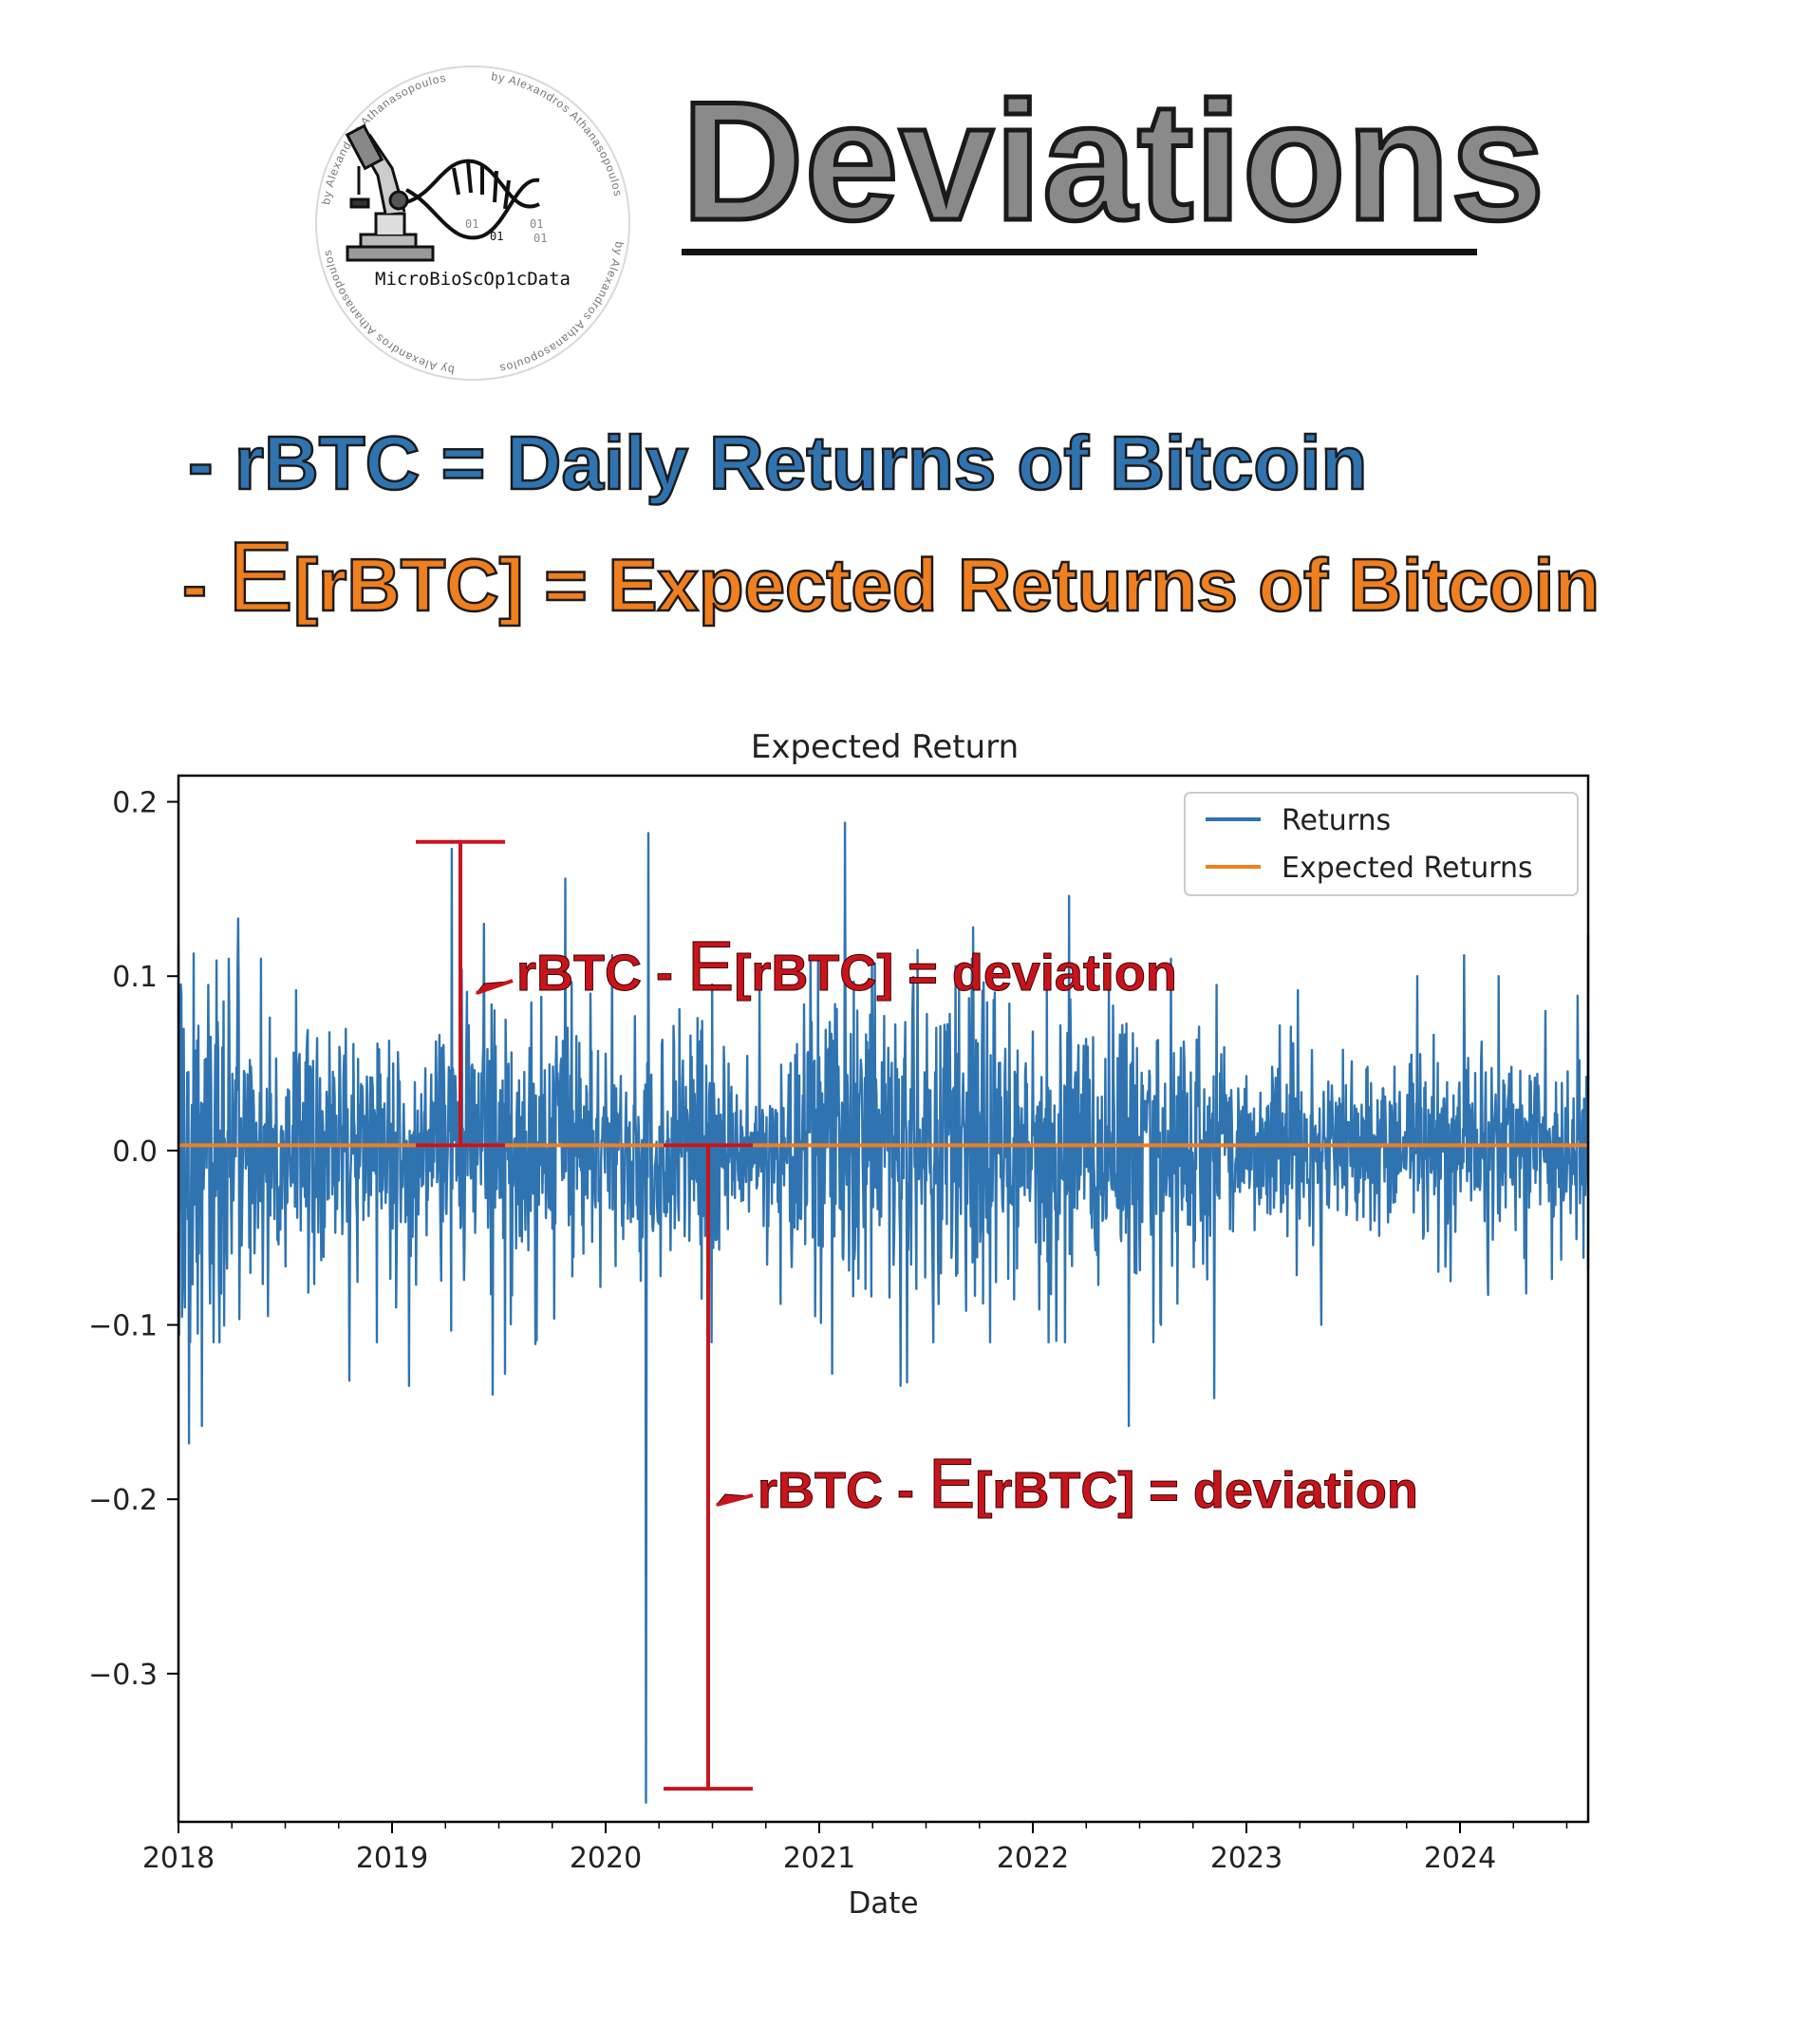 This screenshot has height=2044, width=1797. What do you see at coordinates (388, 312) in the screenshot?
I see `logo-ring-text-4: by Alexandros Athanasopoulos` at bounding box center [388, 312].